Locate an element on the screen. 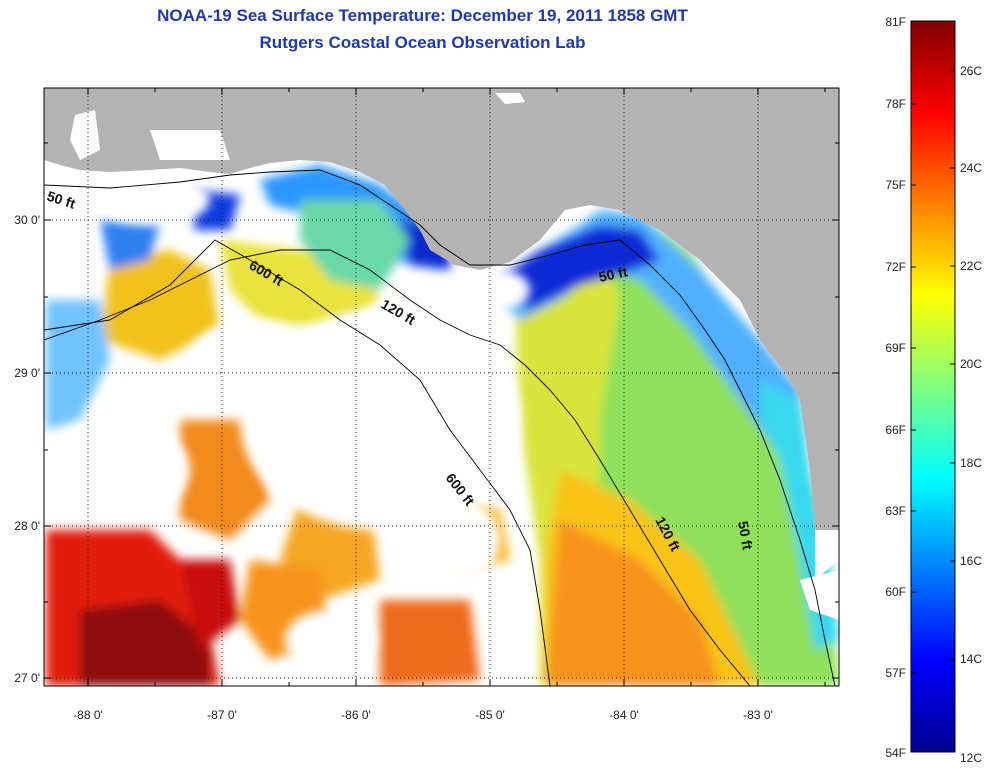 This screenshot has height=770, width=992. colorbar-c-label: 20C is located at coordinates (971, 364).